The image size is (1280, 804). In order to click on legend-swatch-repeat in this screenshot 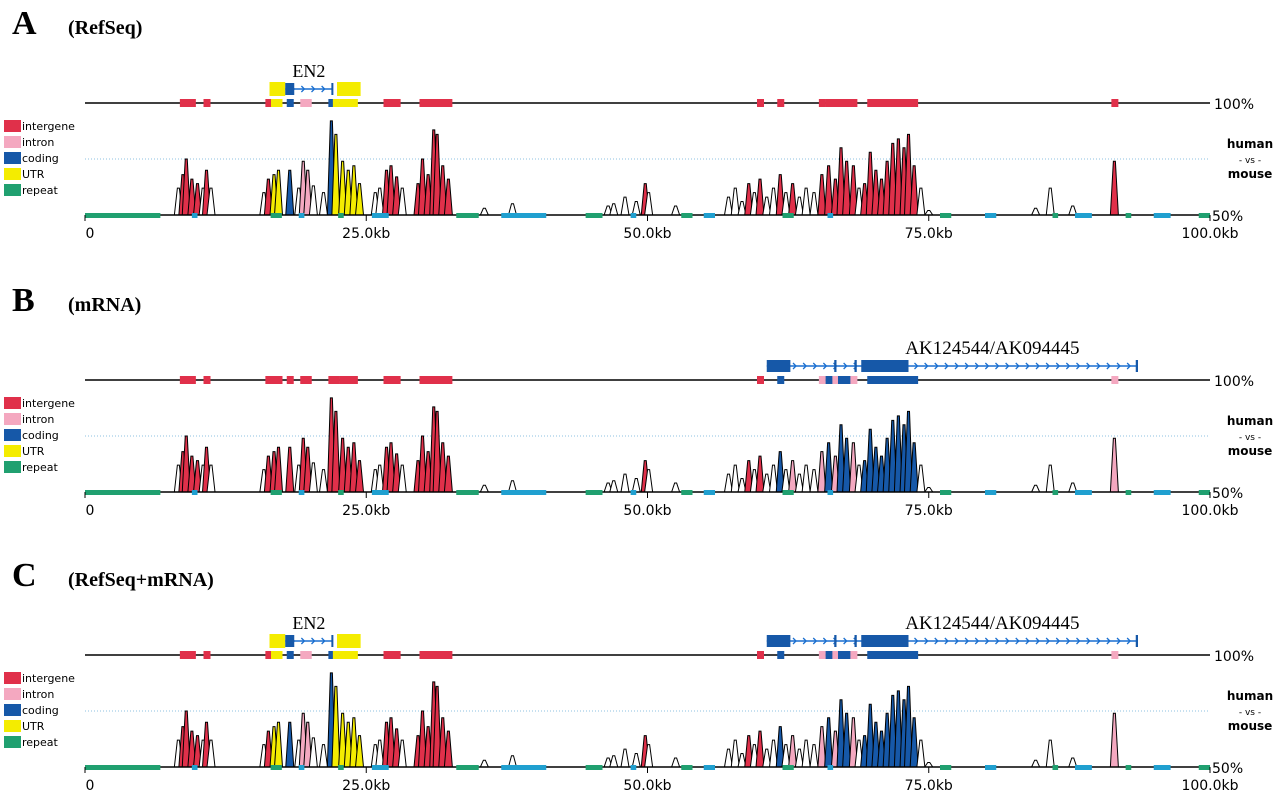, I will do `click(12, 467)`.